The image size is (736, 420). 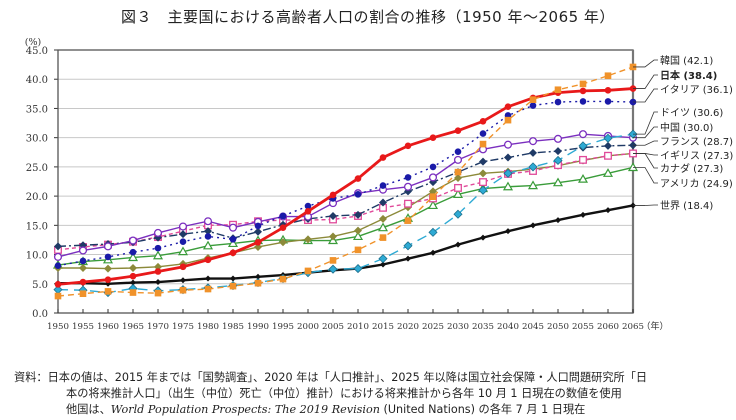 What do you see at coordinates (40, 314) in the screenshot?
I see `y-tick-label: 0.0` at bounding box center [40, 314].